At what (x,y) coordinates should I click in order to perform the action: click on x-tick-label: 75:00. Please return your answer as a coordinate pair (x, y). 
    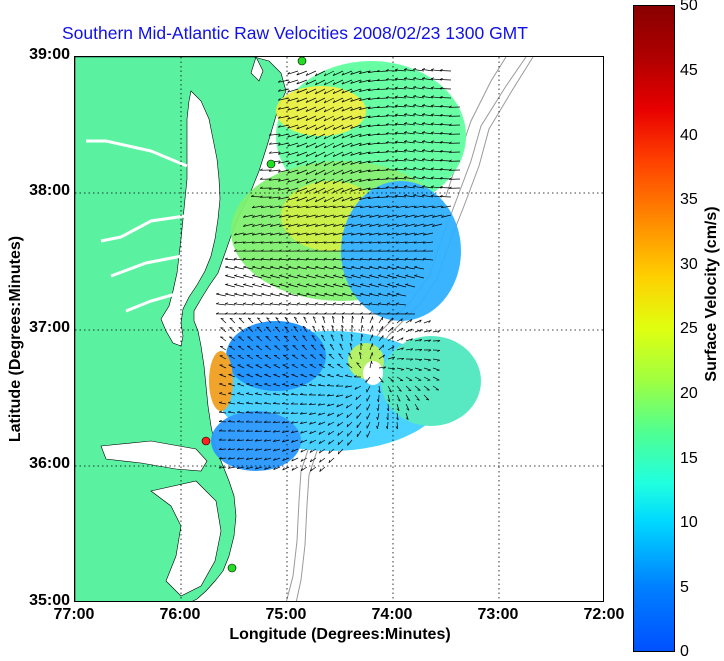
    Looking at the image, I should click on (286, 615).